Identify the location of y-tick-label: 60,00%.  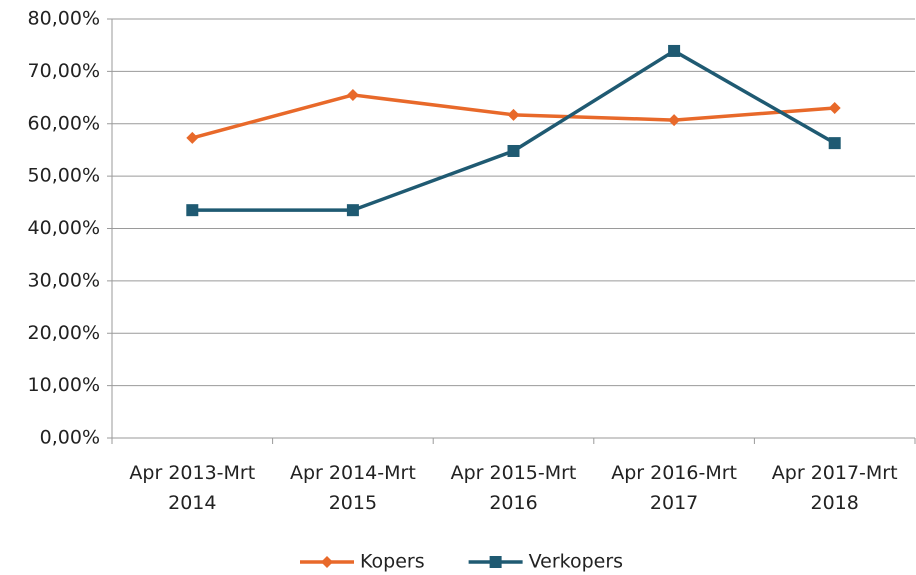
(64, 123).